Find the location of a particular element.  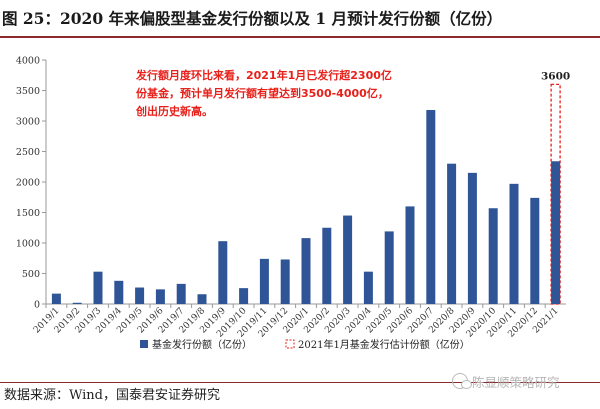

y-tick-label: 2000 is located at coordinates (28, 183).